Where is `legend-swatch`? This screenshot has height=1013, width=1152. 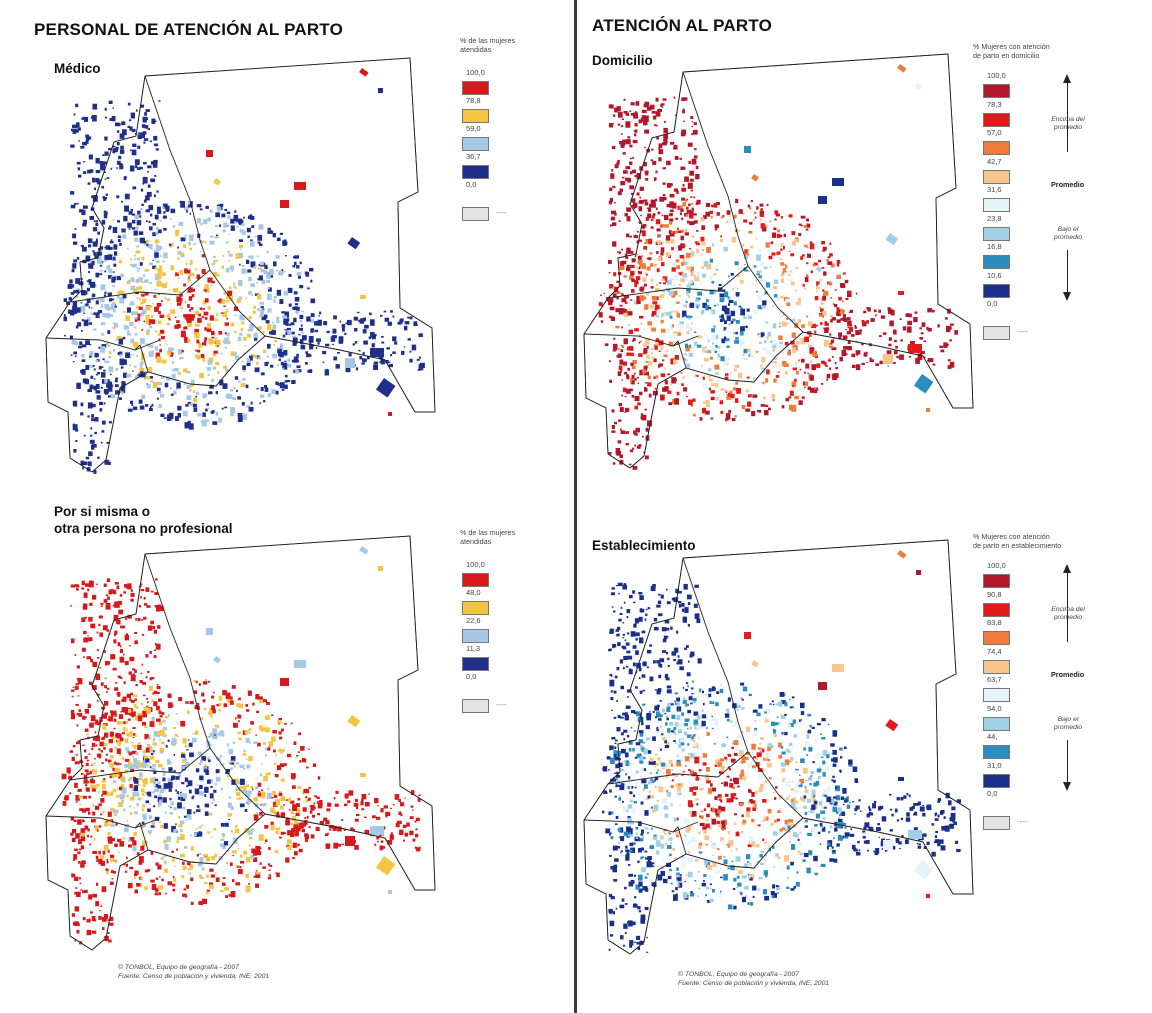 legend-swatch is located at coordinates (475, 608).